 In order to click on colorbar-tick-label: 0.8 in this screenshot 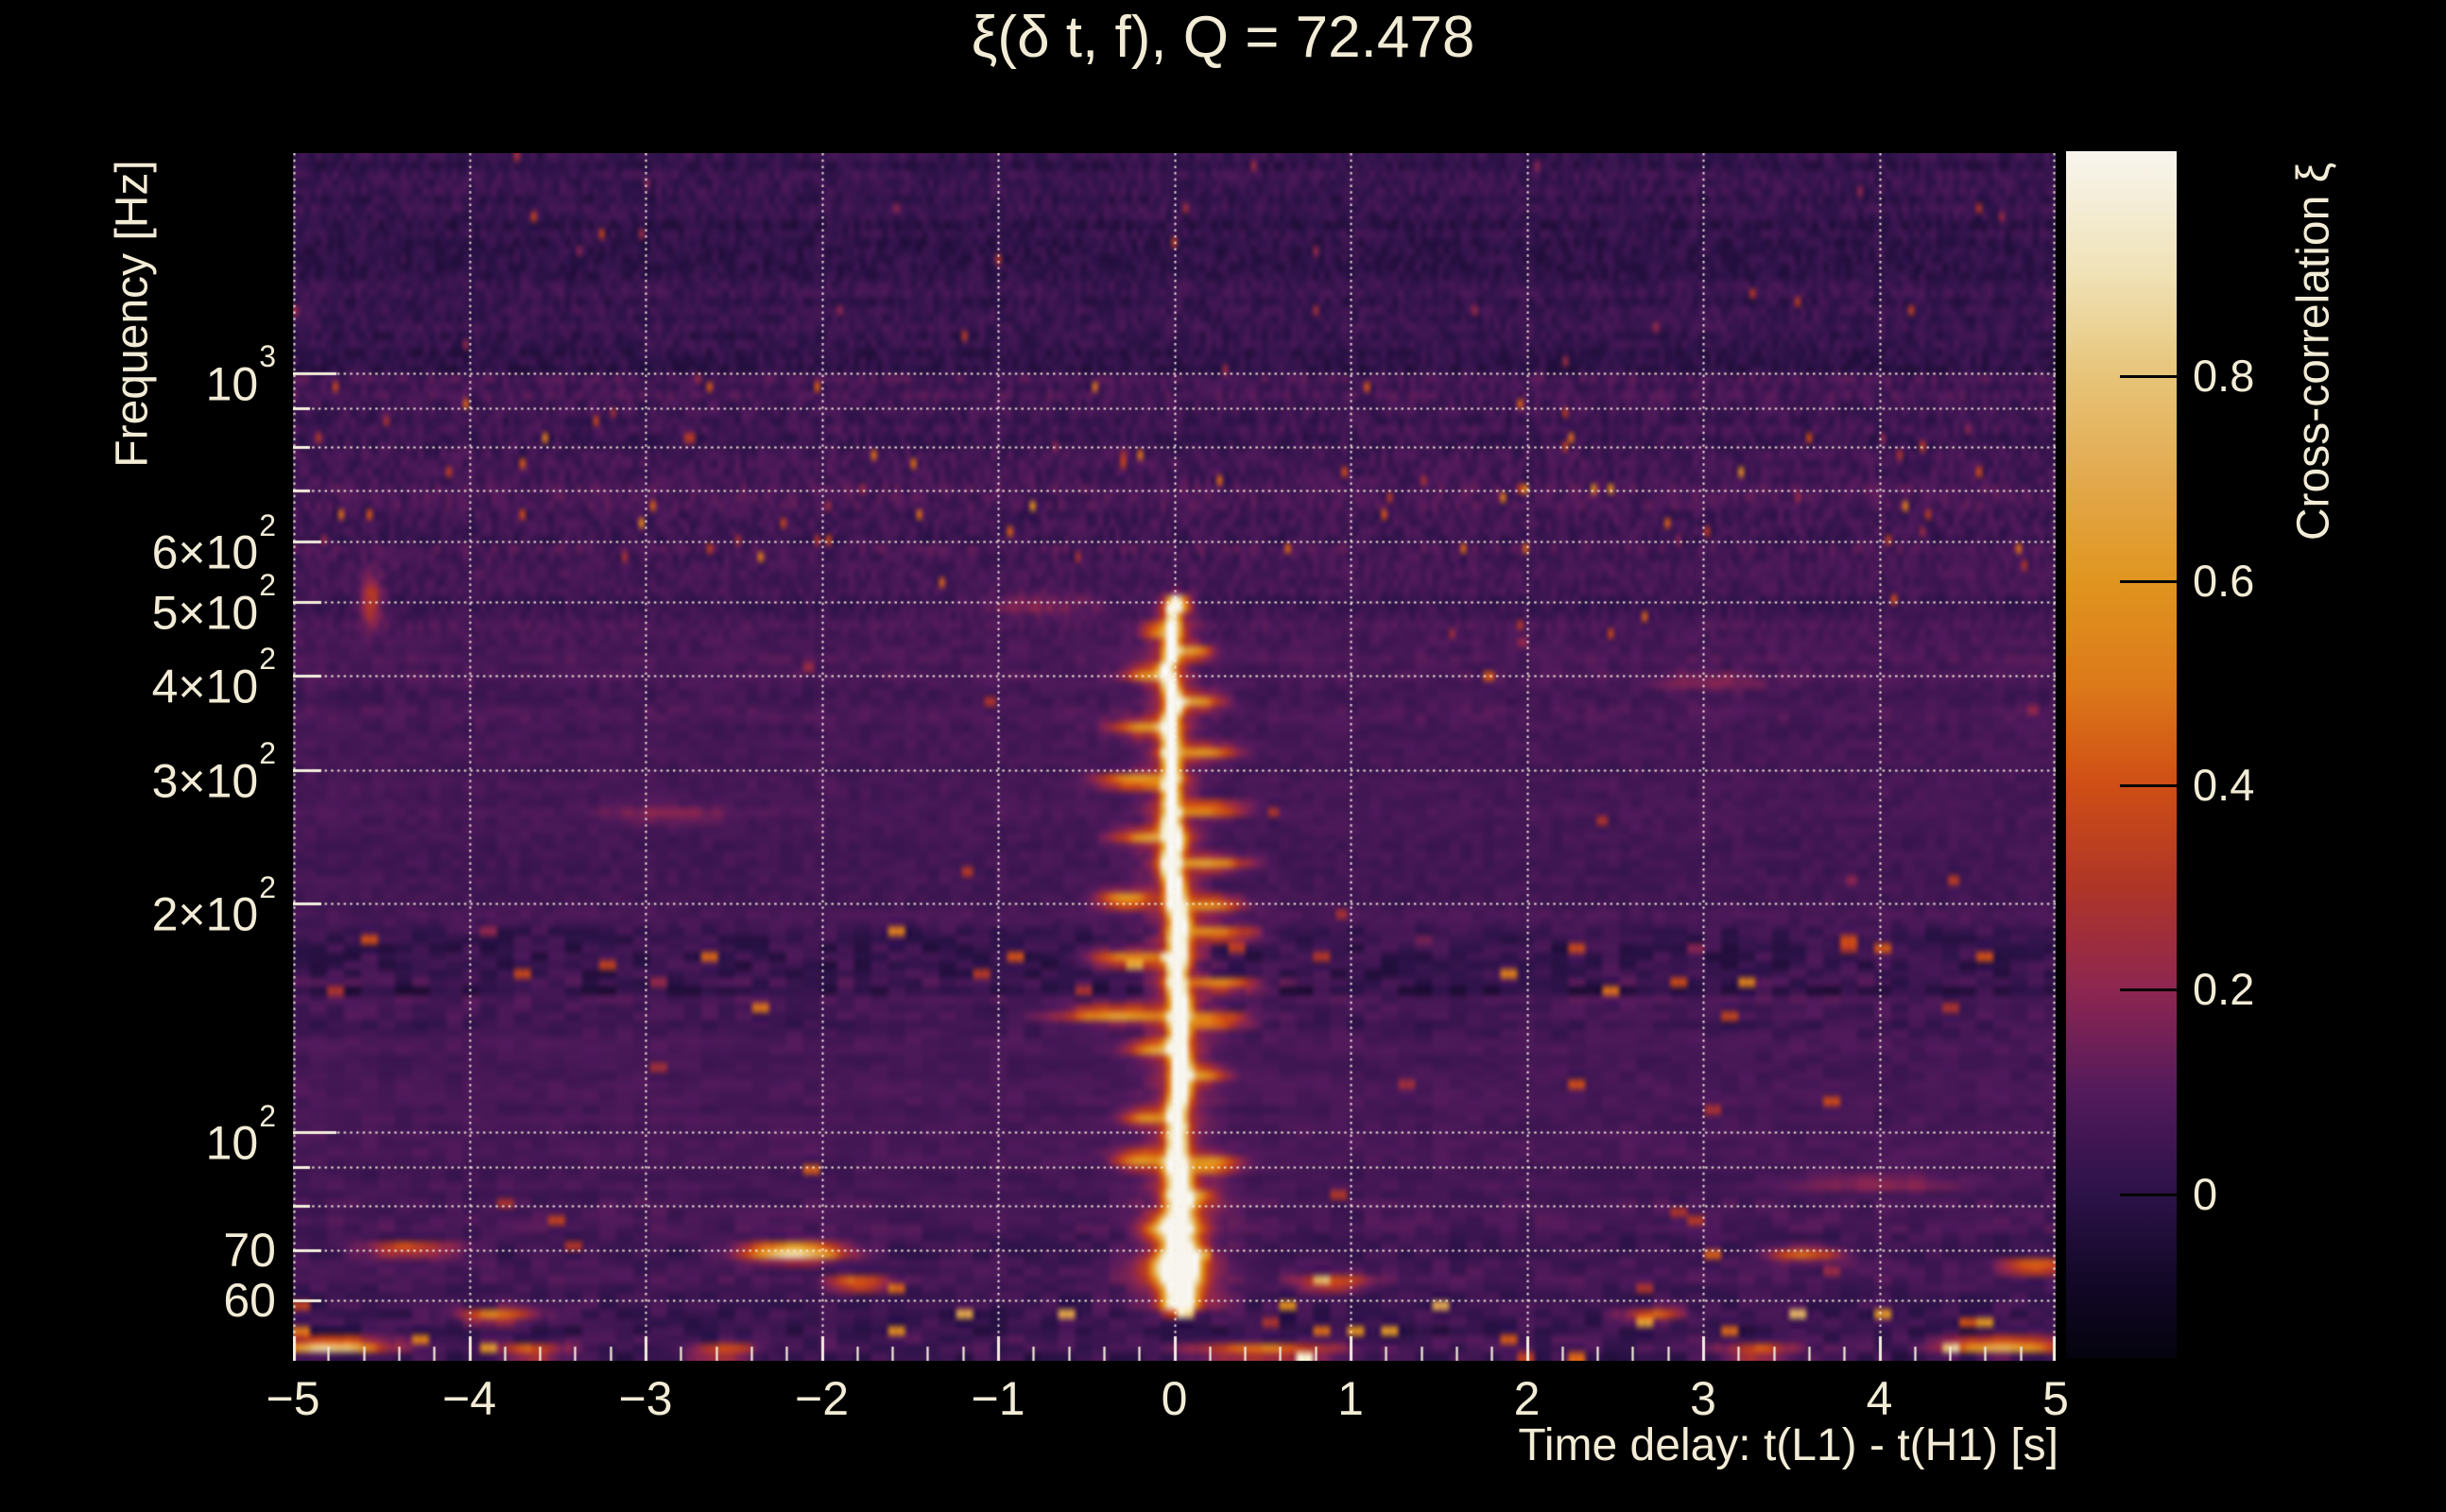, I will do `click(2224, 376)`.